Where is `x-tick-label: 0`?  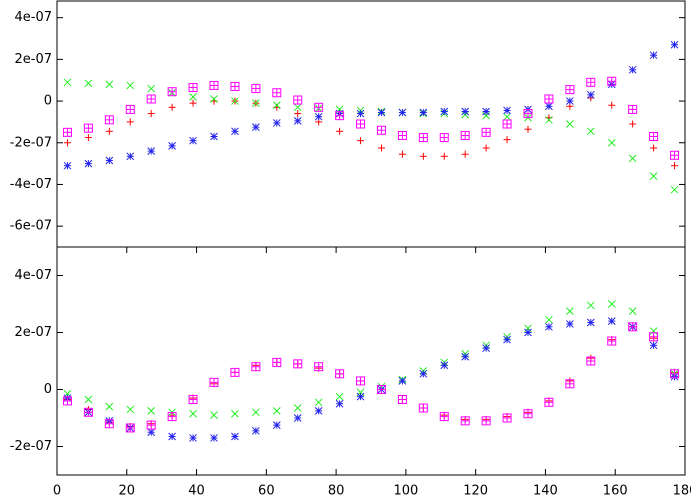
x-tick-label: 0 is located at coordinates (57, 491).